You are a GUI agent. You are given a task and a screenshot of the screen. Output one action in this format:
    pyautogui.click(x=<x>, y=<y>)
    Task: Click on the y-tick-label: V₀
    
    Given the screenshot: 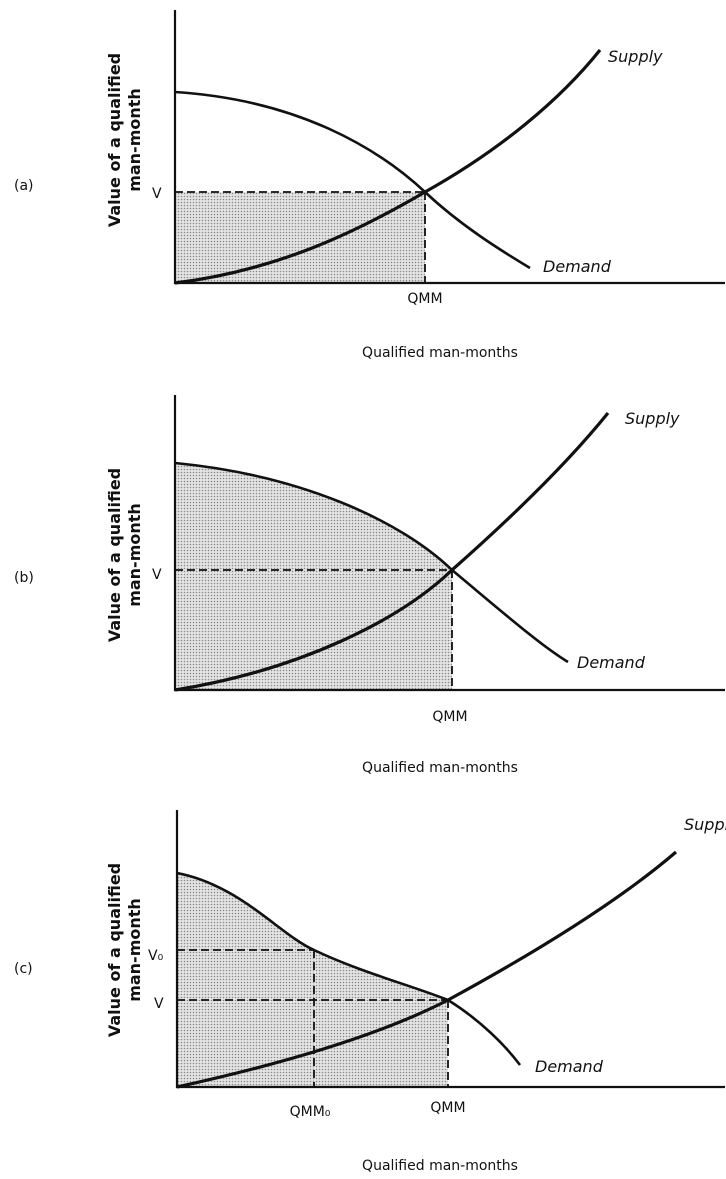 What is the action you would take?
    pyautogui.click(x=156, y=956)
    